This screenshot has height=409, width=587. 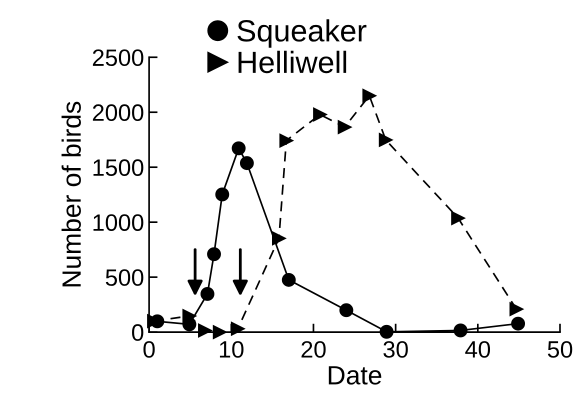 What do you see at coordinates (138, 332) in the screenshot?
I see `y-tick-label: 0` at bounding box center [138, 332].